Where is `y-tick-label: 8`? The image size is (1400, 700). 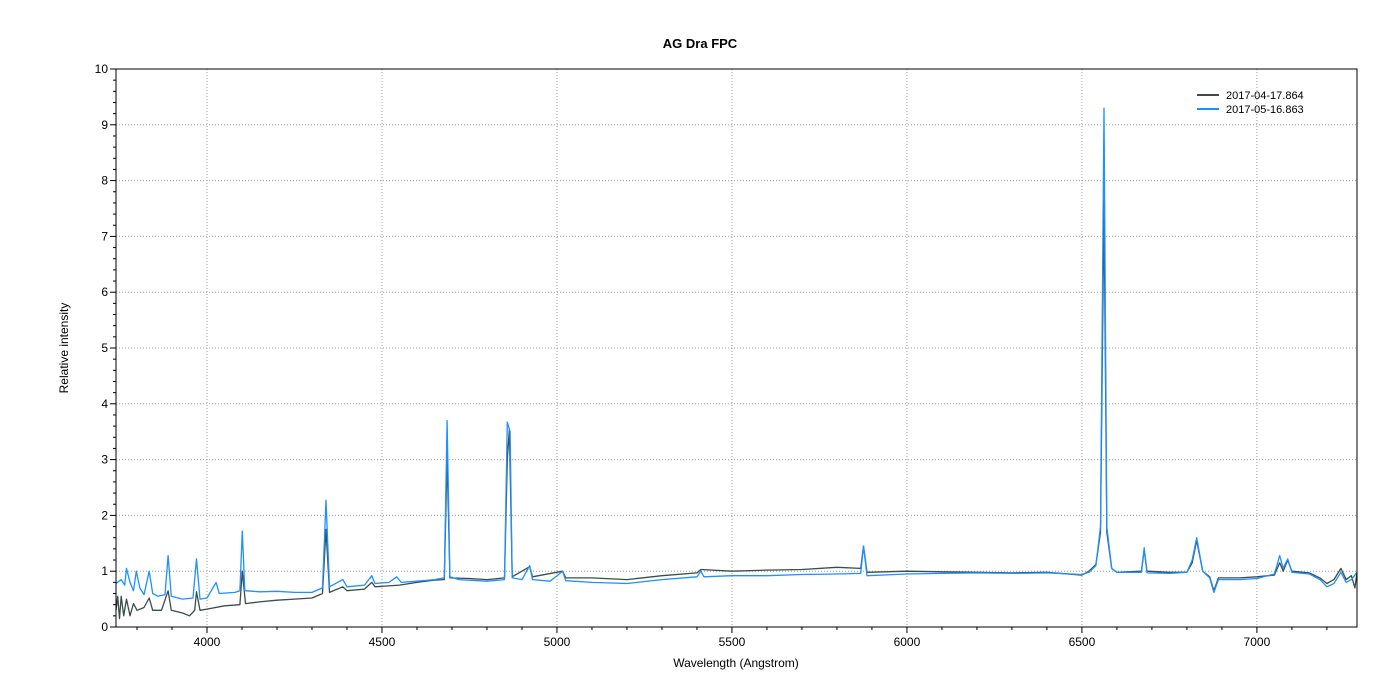
y-tick-label: 8 is located at coordinates (104, 181).